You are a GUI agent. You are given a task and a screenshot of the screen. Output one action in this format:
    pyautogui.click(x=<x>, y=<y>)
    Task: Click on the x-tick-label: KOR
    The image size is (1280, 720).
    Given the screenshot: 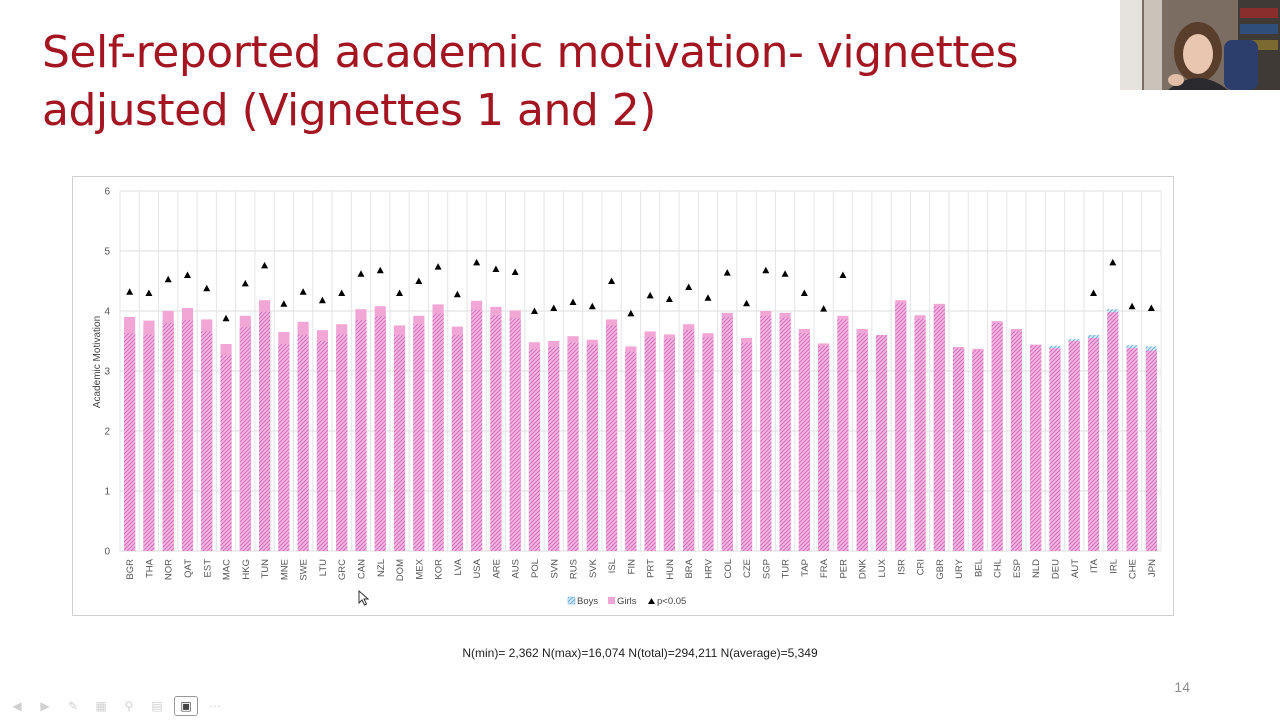 What is the action you would take?
    pyautogui.click(x=439, y=569)
    